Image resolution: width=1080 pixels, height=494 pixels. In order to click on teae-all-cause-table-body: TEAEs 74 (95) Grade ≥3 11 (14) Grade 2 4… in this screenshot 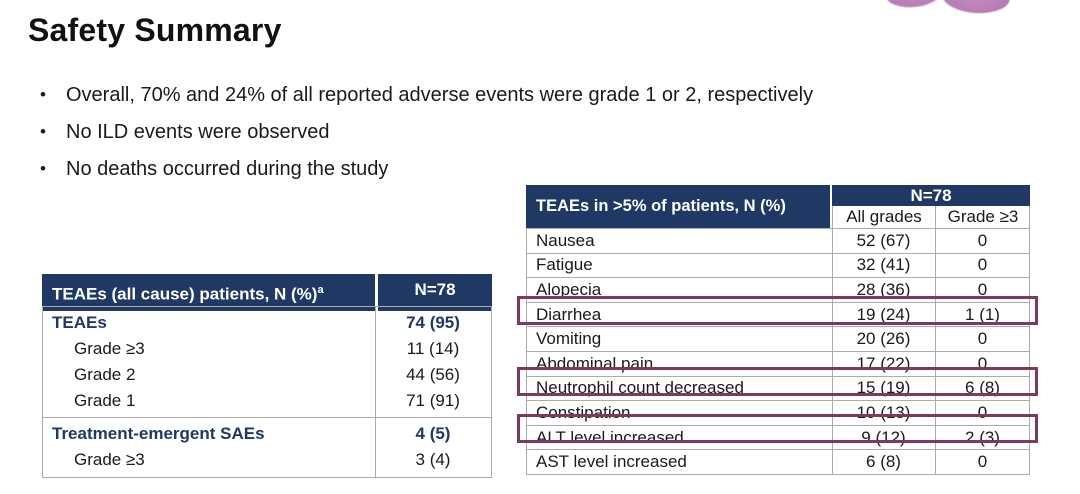, I will do `click(267, 392)`.